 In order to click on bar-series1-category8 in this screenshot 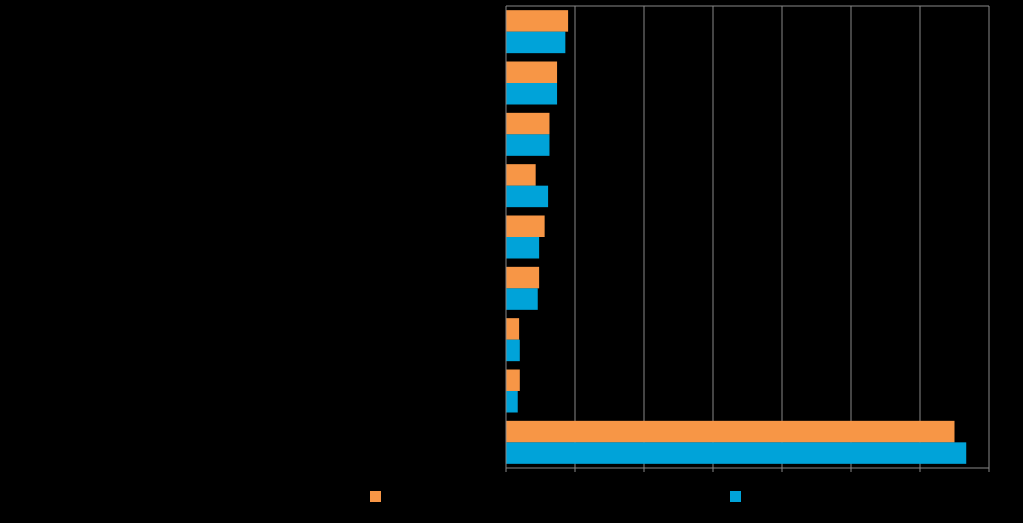, I will do `click(513, 380)`.